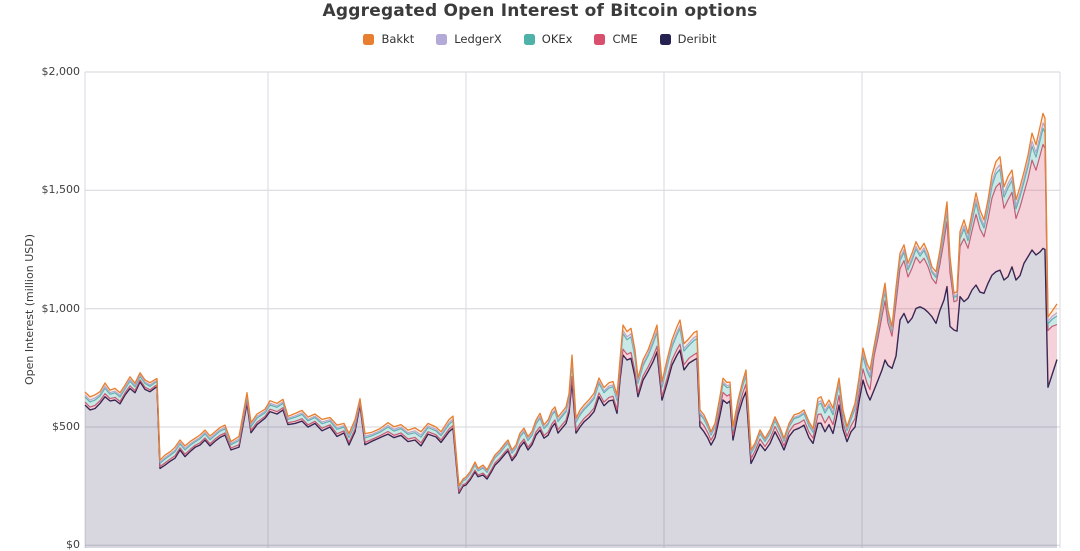  What do you see at coordinates (625, 39) in the screenshot?
I see `legend-label: CME` at bounding box center [625, 39].